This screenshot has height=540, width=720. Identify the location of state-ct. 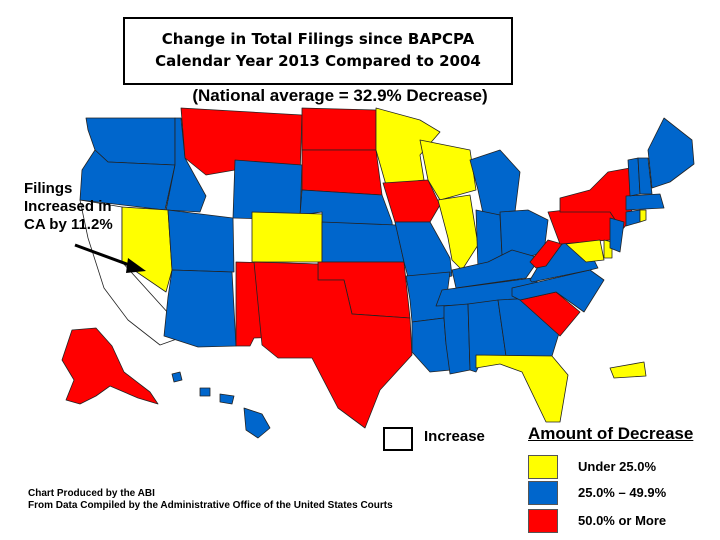
(633, 218).